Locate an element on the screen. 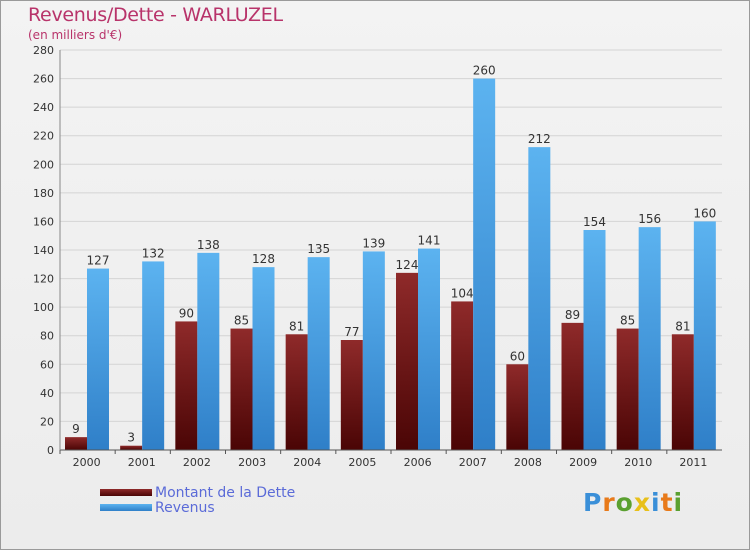  y-tick-label: 20 is located at coordinates (47, 421).